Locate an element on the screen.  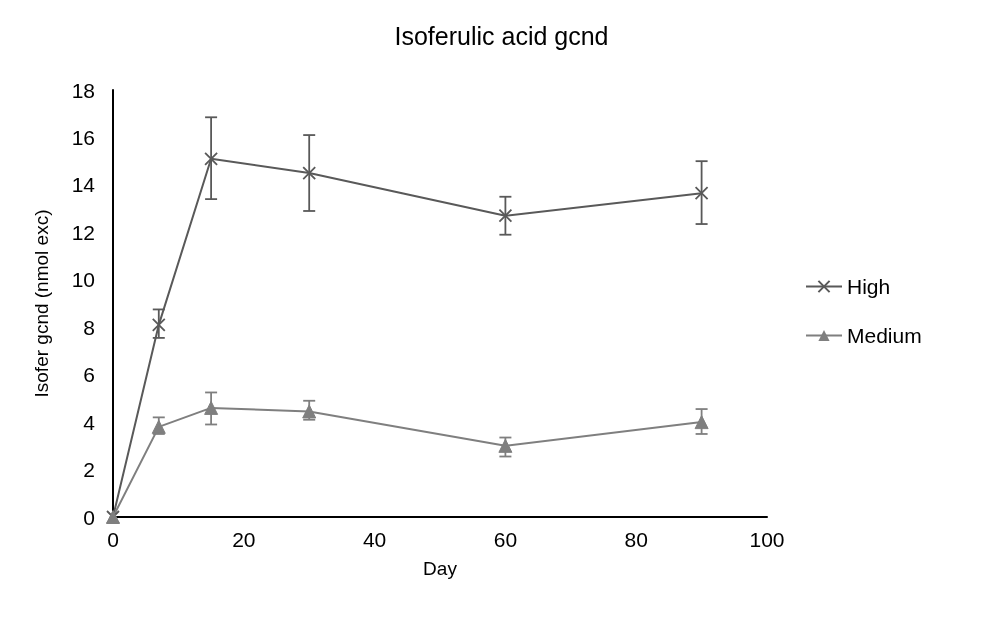
legend-label: High is located at coordinates (869, 286).